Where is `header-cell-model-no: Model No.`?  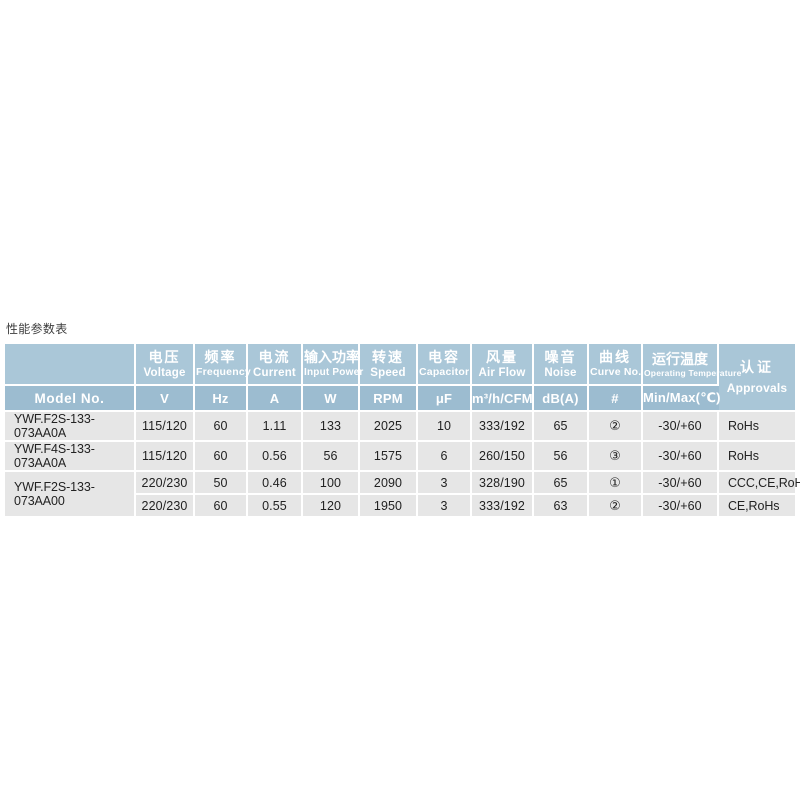
header-cell-model-no: Model No. is located at coordinates (70, 399).